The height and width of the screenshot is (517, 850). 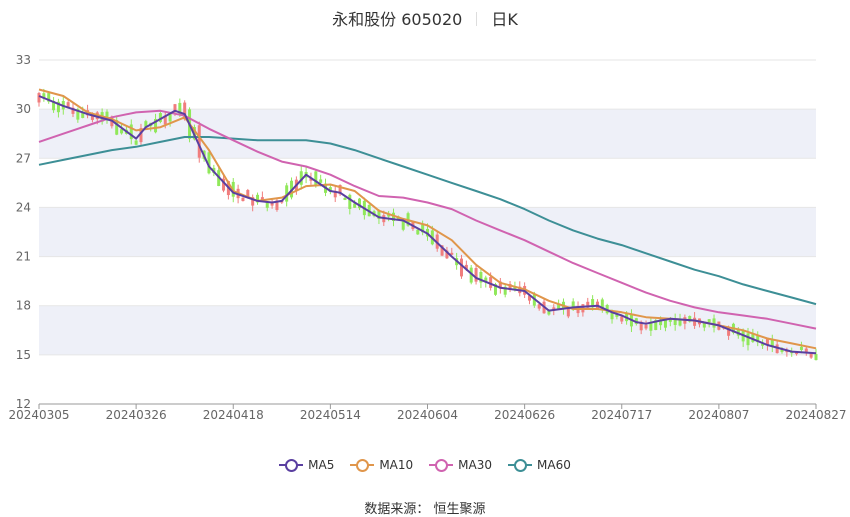 I want to click on grid-band, so click(x=427, y=330).